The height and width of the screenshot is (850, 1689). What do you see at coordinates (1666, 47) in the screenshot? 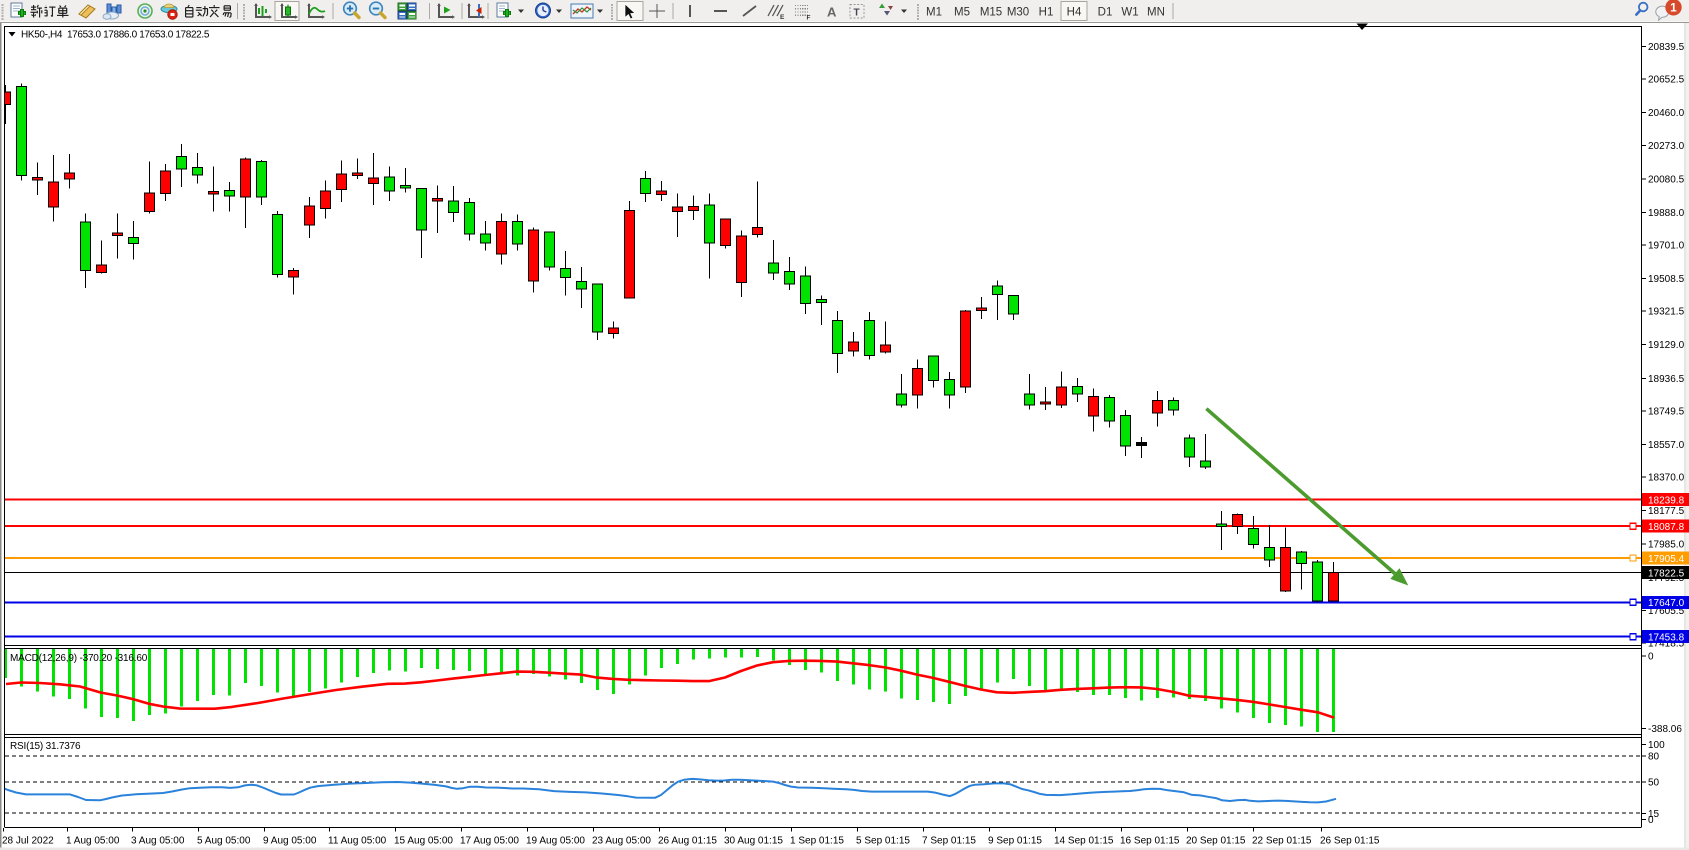
I see `svg-text: 20839.5` at bounding box center [1666, 47].